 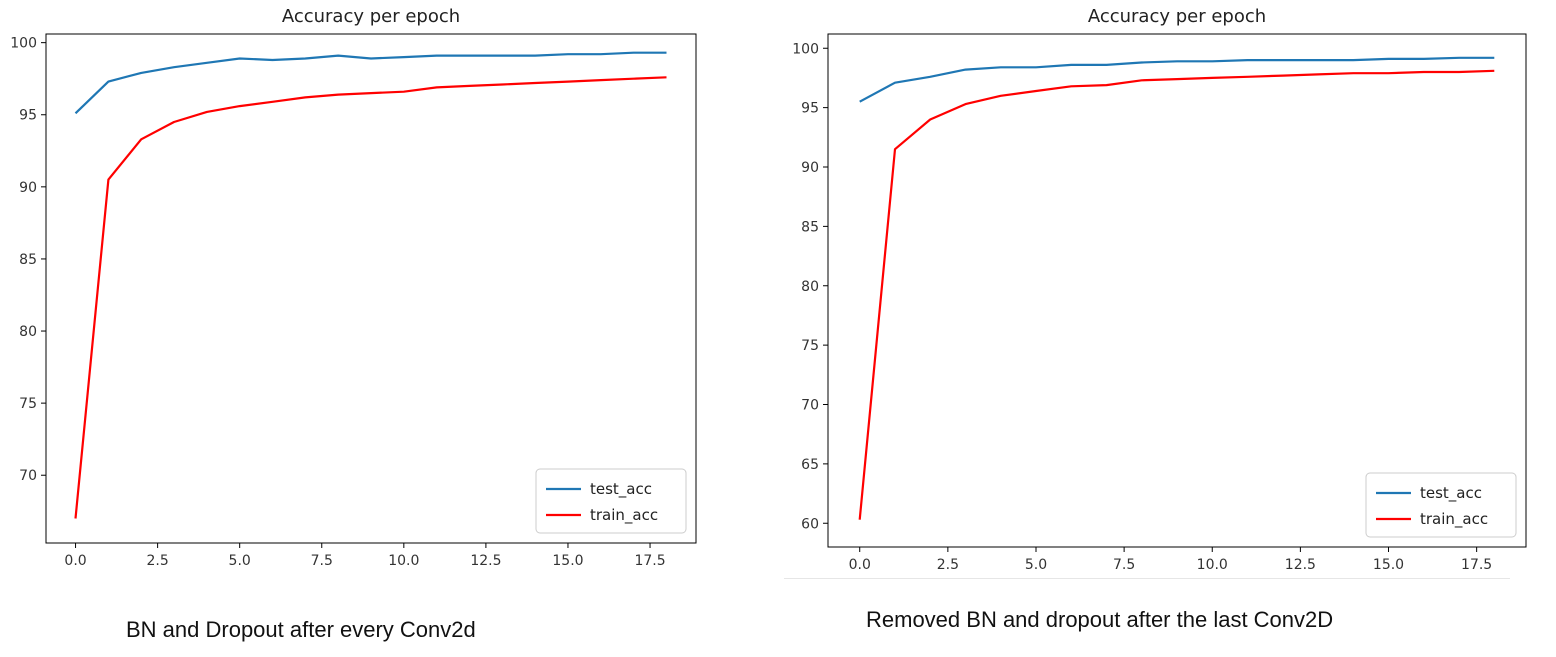 What do you see at coordinates (1147, 578) in the screenshot?
I see `divider-line` at bounding box center [1147, 578].